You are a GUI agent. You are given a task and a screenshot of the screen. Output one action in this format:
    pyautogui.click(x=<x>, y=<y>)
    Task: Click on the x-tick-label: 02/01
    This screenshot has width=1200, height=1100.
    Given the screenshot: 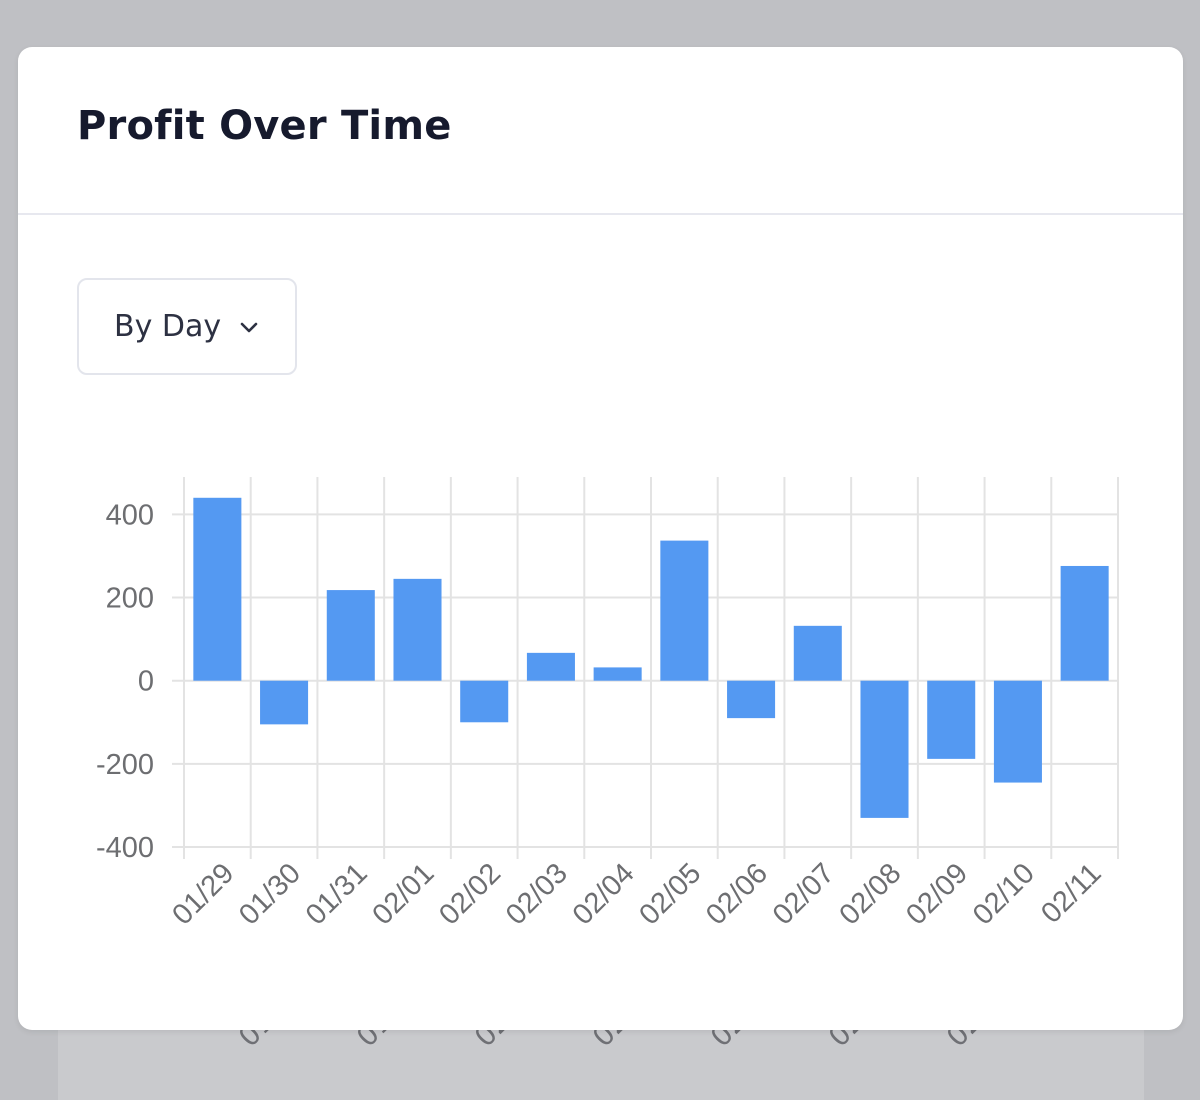 What is the action you would take?
    pyautogui.click(x=404, y=894)
    